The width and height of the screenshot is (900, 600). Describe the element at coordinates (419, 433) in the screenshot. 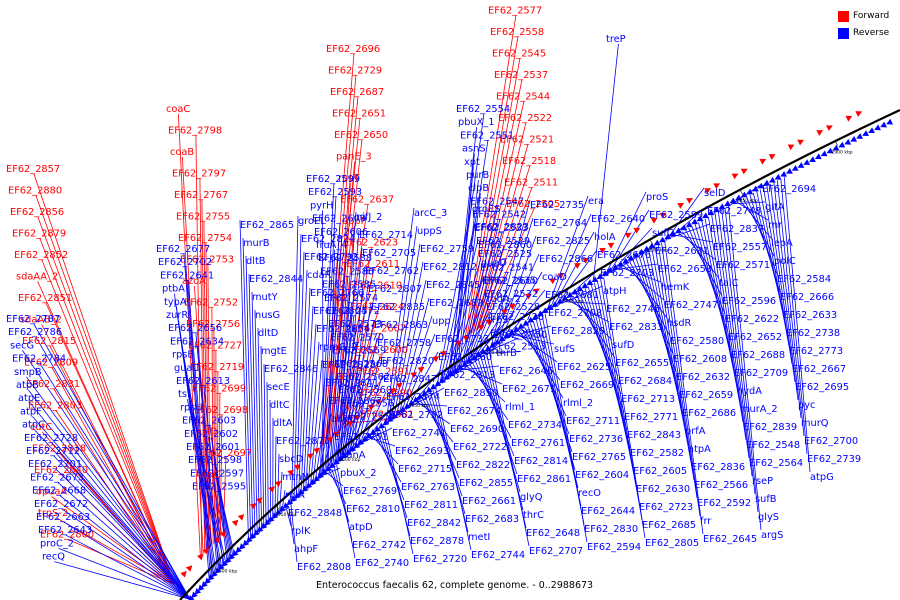

I see `inner-gene-label: EF62_2741` at that location.